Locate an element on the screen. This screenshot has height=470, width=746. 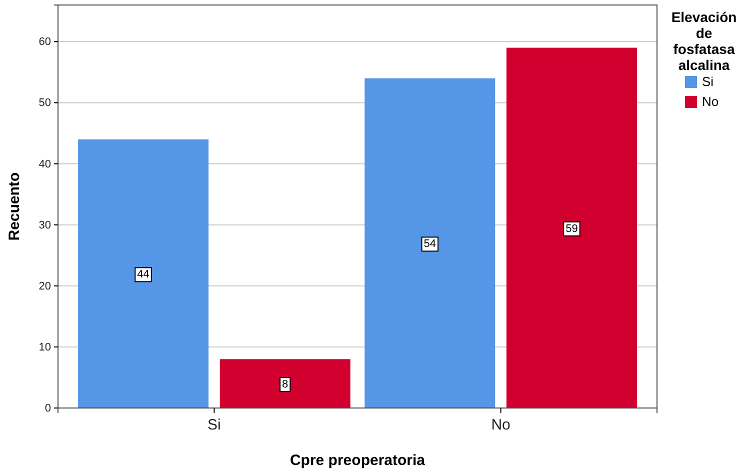
data-label: 54 is located at coordinates (430, 244).